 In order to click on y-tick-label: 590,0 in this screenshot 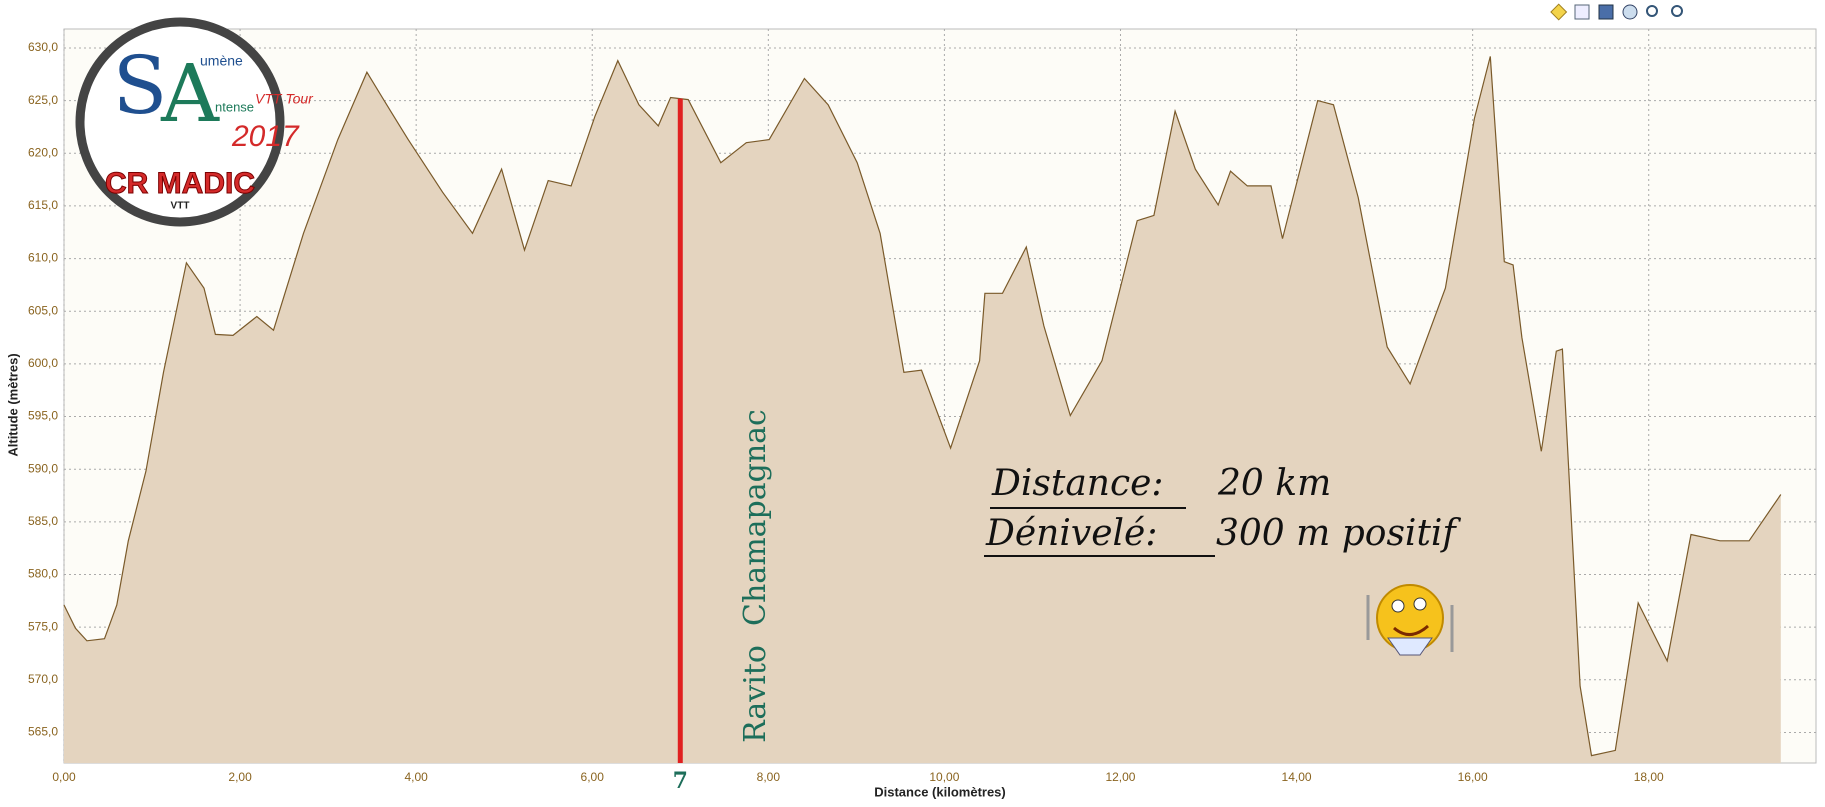, I will do `click(43, 468)`.